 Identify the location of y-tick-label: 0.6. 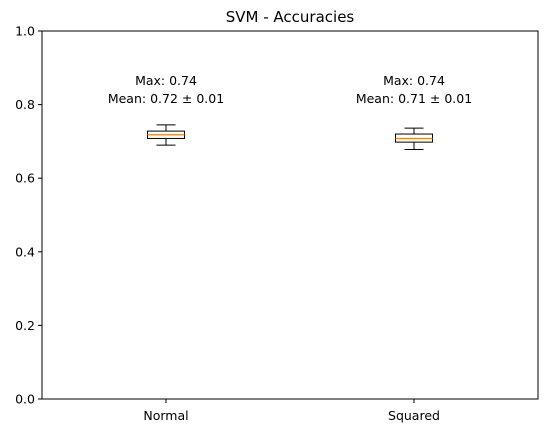
(25, 178).